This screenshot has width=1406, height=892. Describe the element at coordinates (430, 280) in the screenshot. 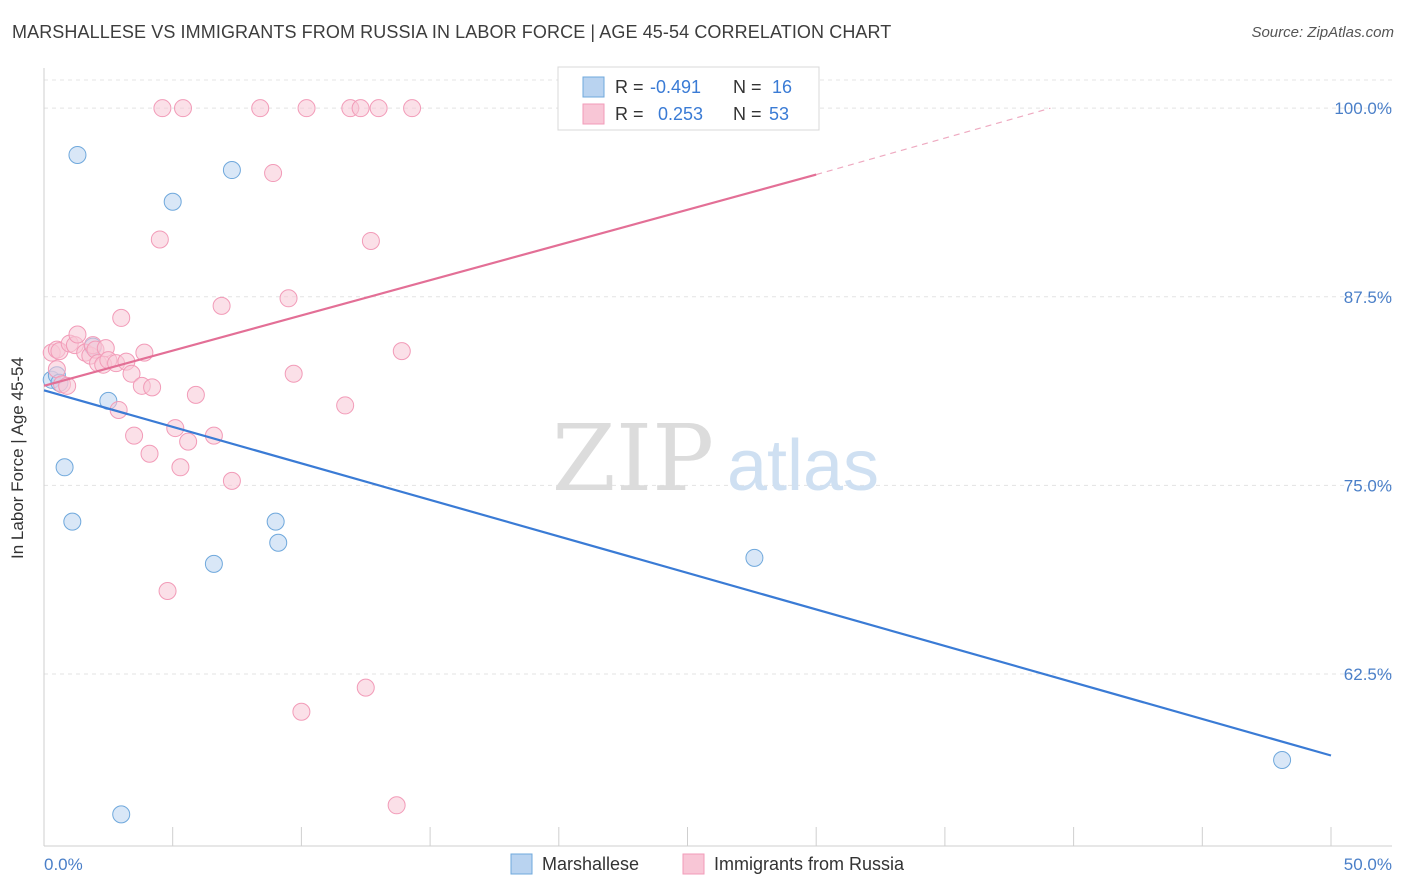

I see `russia-trend-line` at that location.